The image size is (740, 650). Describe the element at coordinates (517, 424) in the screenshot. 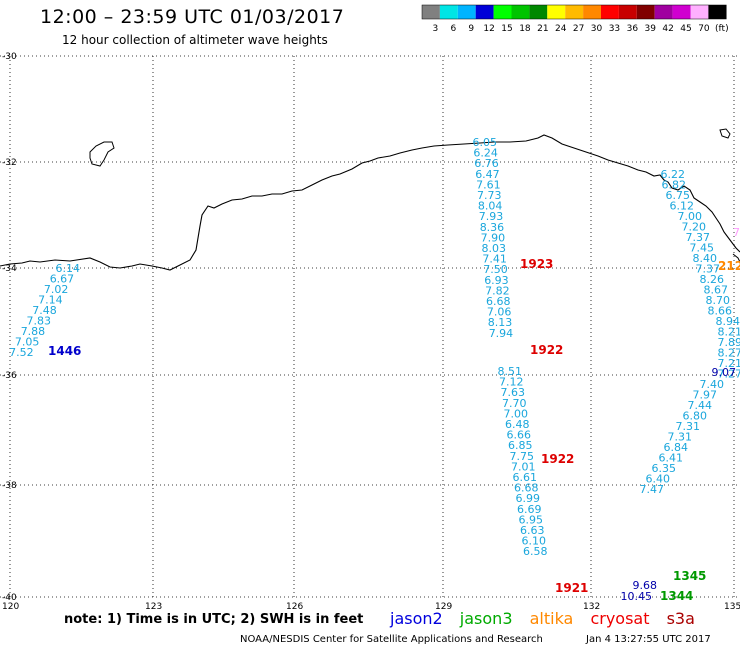

I see `wave-height-value: 6.48` at that location.